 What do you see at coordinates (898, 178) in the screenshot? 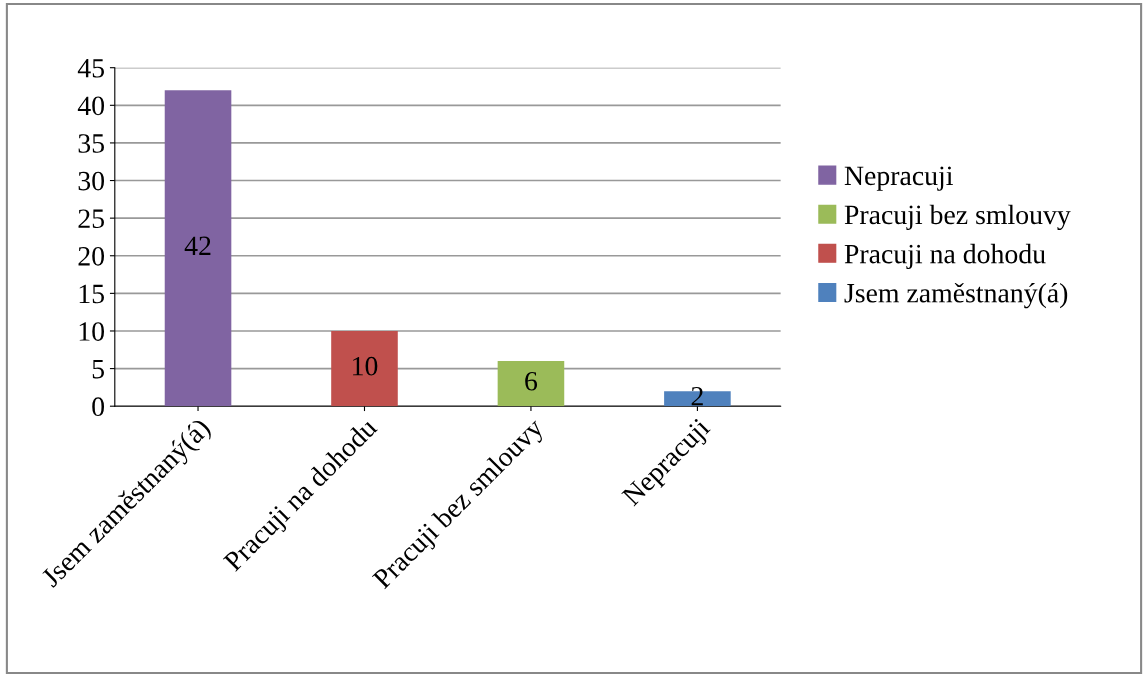
I see `legend-label: Nepracuji` at bounding box center [898, 178].